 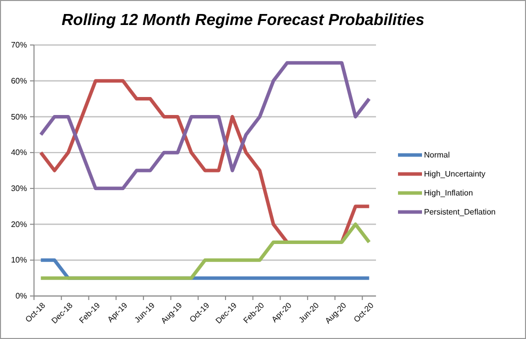 I want to click on legend-label: High_Uncertainty, so click(x=455, y=174).